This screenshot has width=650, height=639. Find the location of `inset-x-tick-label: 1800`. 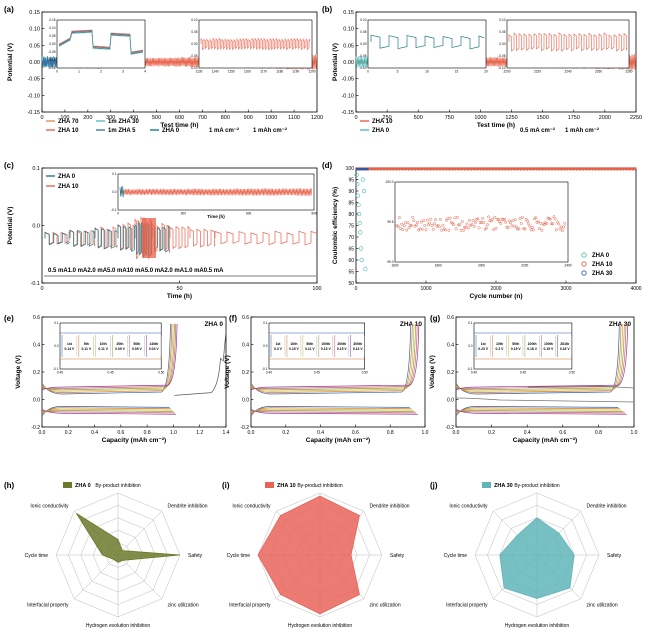

inset-x-tick-label: 1800 is located at coordinates (438, 266).